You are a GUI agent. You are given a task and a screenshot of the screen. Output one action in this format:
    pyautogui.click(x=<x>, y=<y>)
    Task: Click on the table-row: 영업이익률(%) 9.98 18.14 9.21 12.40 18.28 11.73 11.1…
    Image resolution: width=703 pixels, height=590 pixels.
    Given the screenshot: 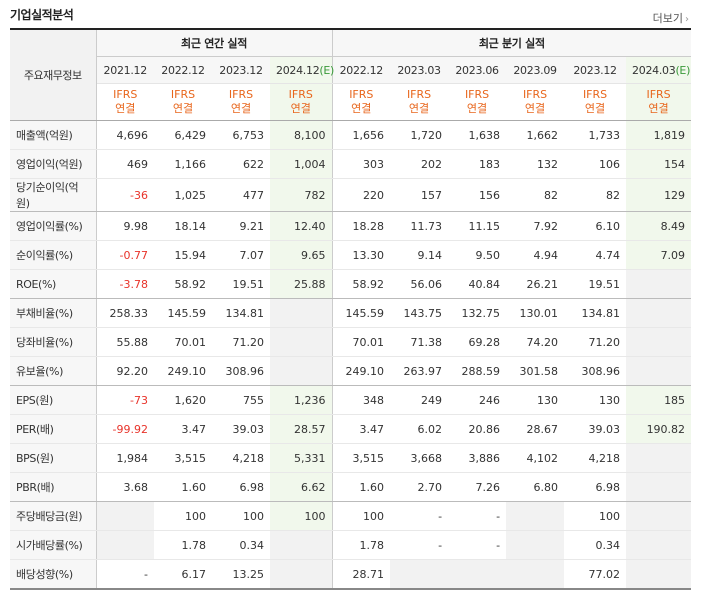 What is the action you would take?
    pyautogui.click(x=351, y=226)
    